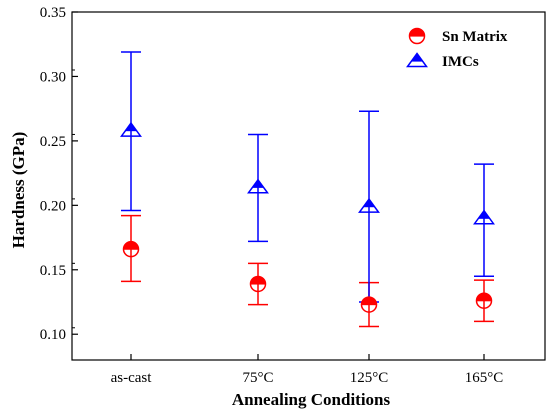 This screenshot has width=550, height=416. What do you see at coordinates (258, 280) in the screenshot?
I see `sn-point-1-fill` at bounding box center [258, 280].